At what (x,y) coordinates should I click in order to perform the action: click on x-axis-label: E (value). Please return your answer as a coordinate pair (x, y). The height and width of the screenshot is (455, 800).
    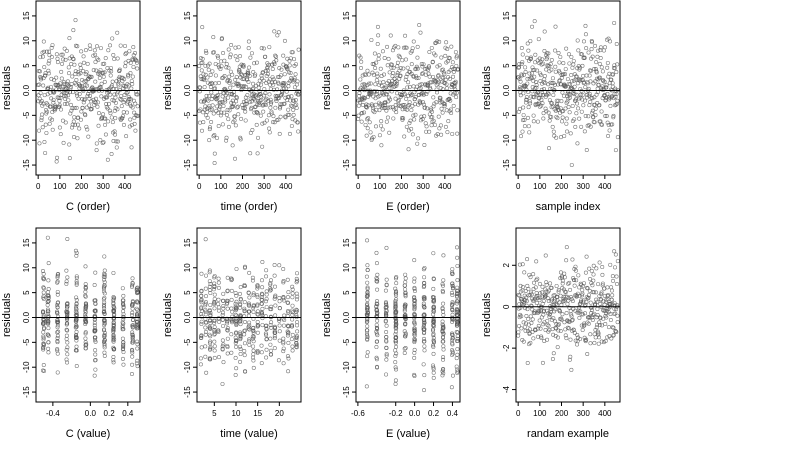
    Looking at the image, I should click on (408, 434).